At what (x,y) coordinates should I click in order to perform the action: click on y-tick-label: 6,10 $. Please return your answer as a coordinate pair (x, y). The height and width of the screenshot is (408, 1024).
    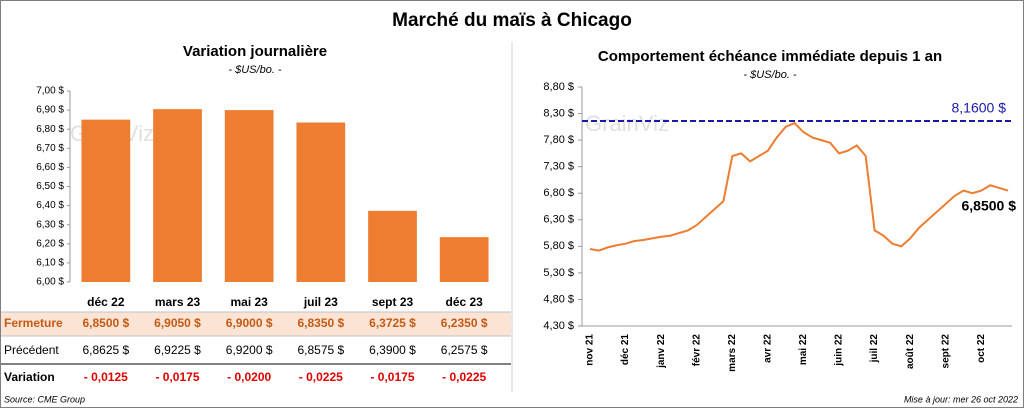
    Looking at the image, I should click on (50, 263).